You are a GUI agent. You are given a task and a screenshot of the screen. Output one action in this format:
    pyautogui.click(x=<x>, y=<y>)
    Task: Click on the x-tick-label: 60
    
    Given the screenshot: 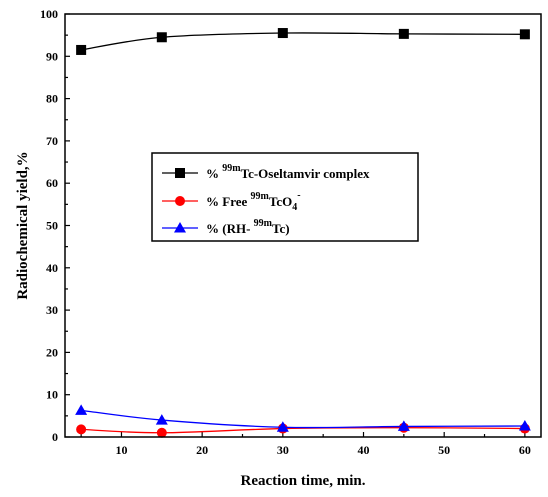 What is the action you would take?
    pyautogui.click(x=525, y=450)
    